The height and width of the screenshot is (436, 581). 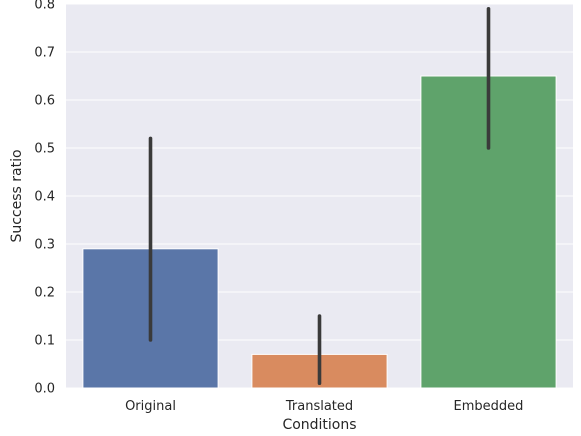 I want to click on x-axis-ticks: Original Translated Embedded, so click(x=324, y=406).